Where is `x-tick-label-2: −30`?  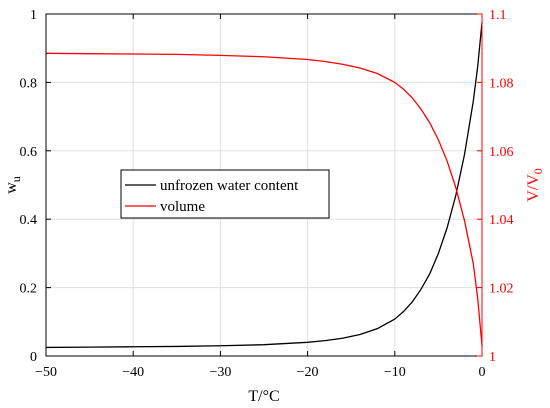
x-tick-label-2: −30 is located at coordinates (220, 372).